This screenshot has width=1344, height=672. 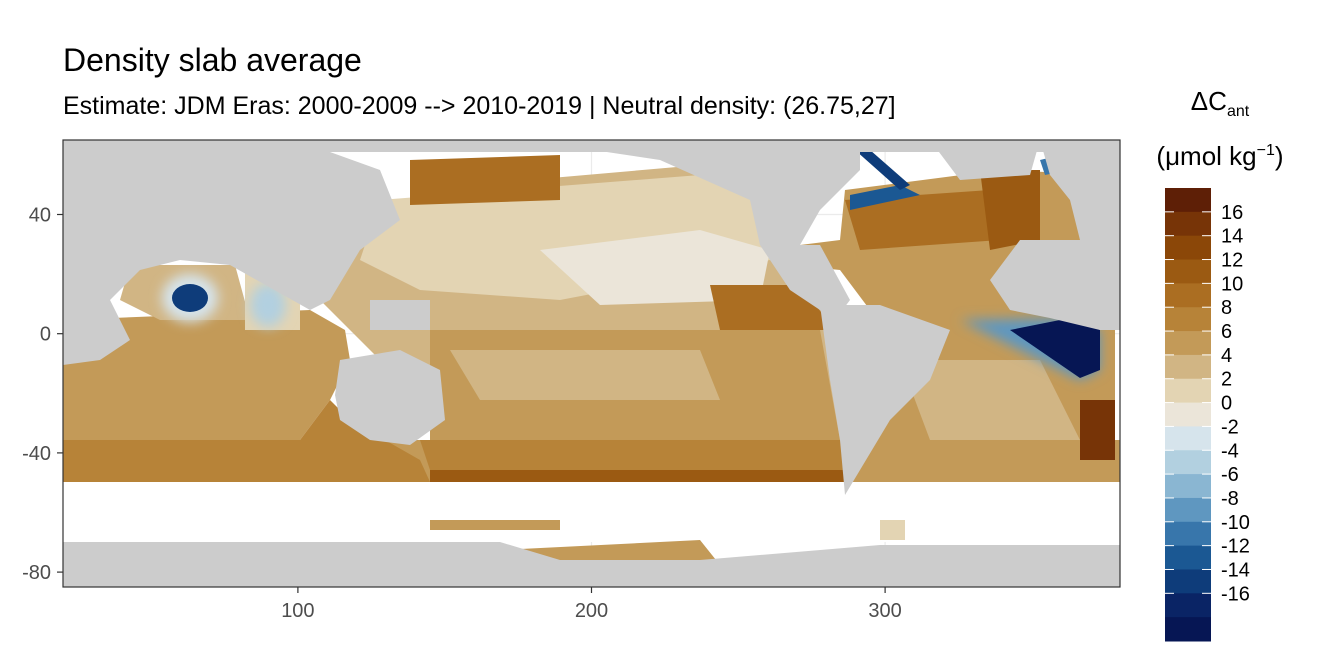 What do you see at coordinates (1055, 285) in the screenshot?
I see `africa-north` at bounding box center [1055, 285].